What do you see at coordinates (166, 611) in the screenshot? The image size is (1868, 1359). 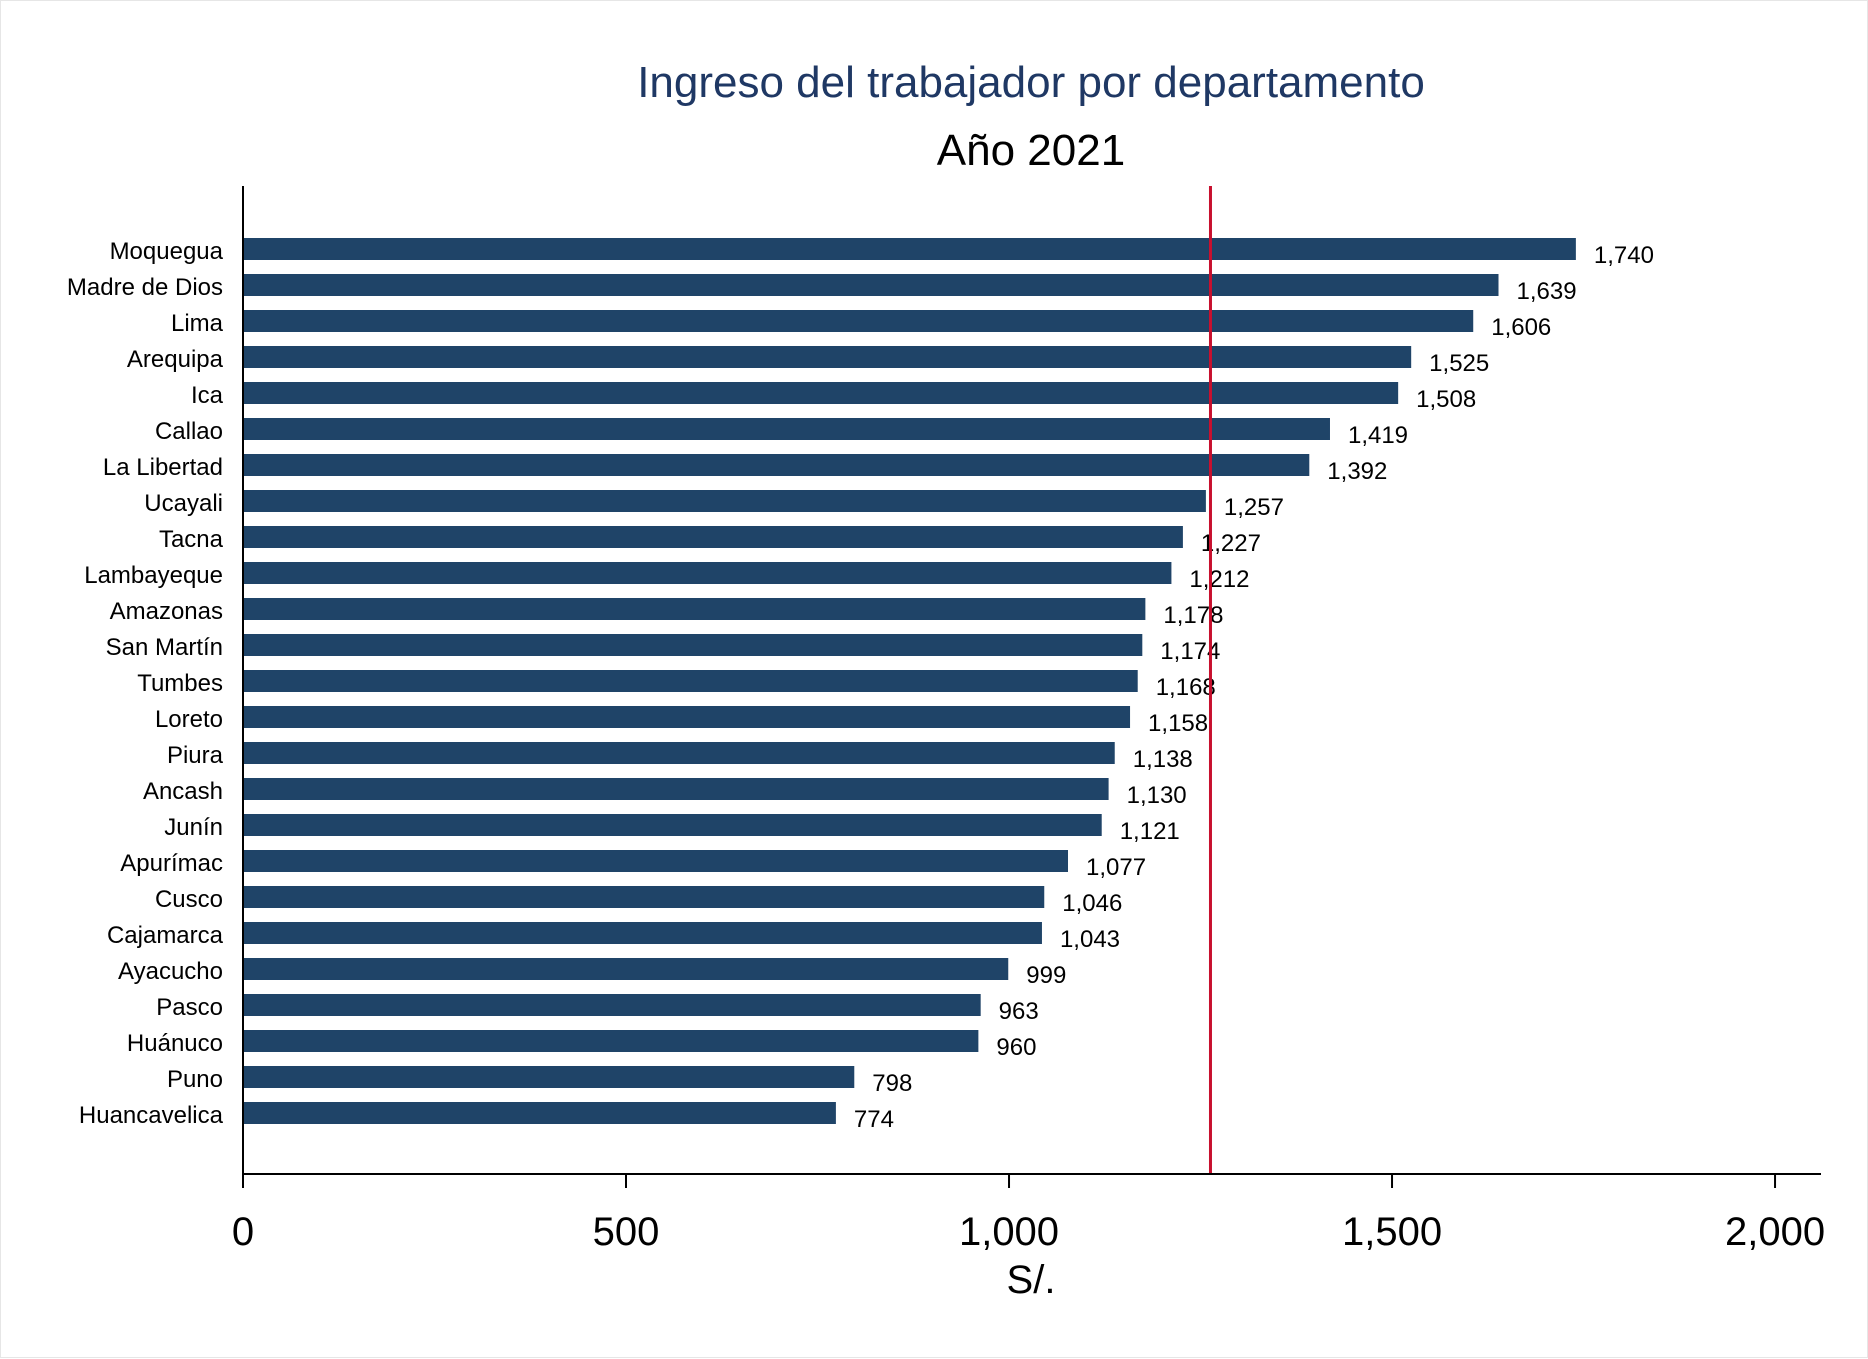 I see `category-label-10: Amazonas` at bounding box center [166, 611].